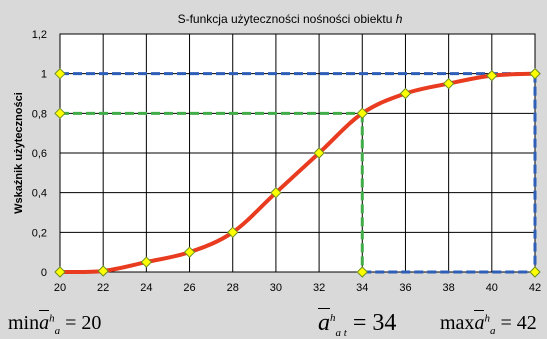 Image resolution: width=547 pixels, height=339 pixels. I want to click on formula-max-prefix: max, so click(457, 323).